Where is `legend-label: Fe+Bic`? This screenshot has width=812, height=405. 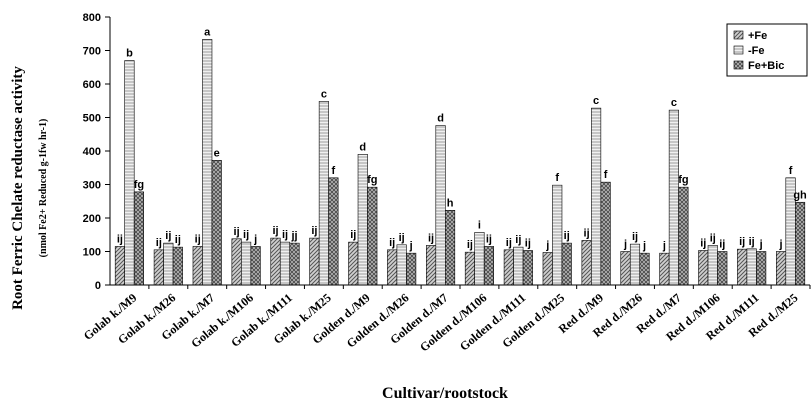 legend-label: Fe+Bic is located at coordinates (766, 66).